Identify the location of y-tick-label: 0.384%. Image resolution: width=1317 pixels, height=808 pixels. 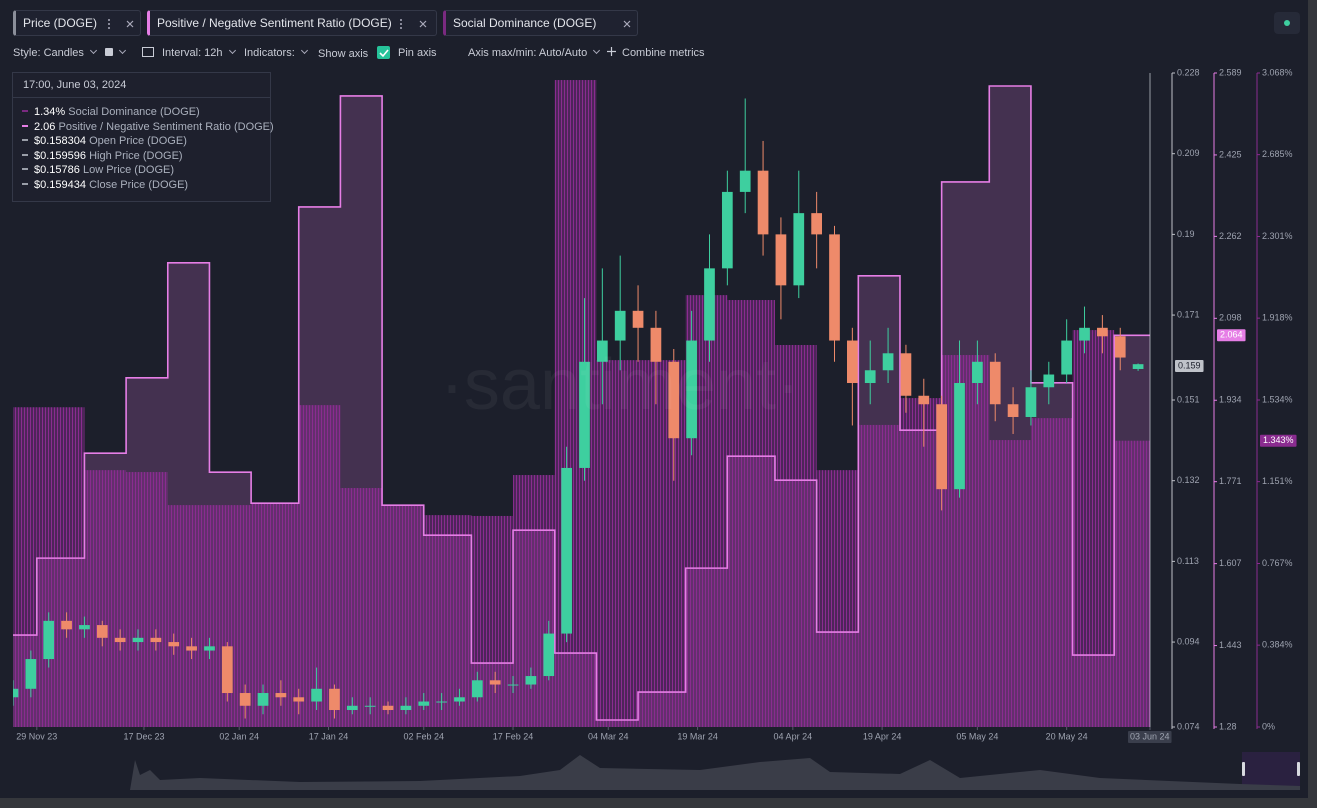
(1277, 645).